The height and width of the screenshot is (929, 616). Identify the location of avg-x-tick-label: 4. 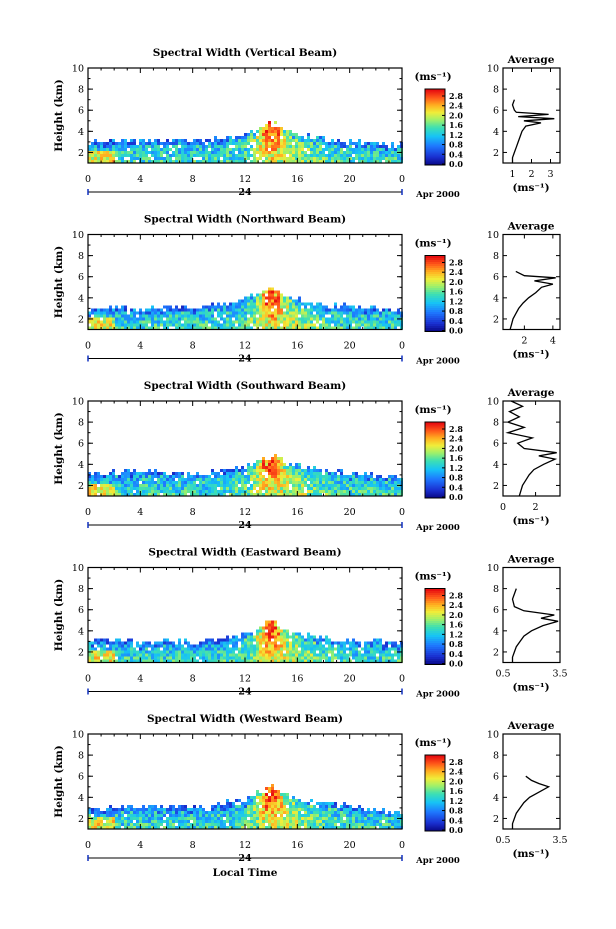
(553, 341).